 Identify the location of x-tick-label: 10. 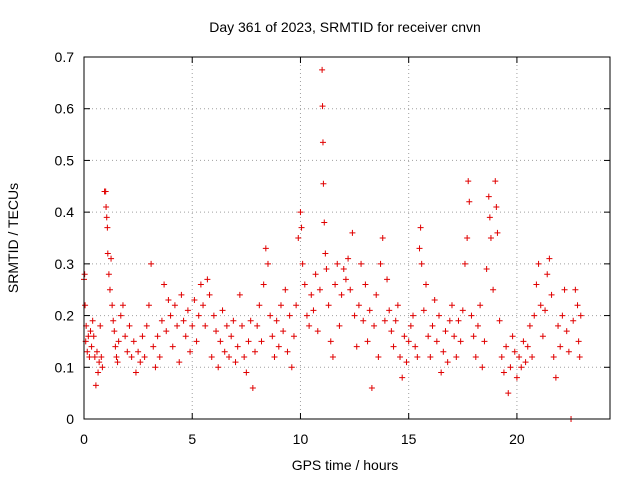
(301, 439).